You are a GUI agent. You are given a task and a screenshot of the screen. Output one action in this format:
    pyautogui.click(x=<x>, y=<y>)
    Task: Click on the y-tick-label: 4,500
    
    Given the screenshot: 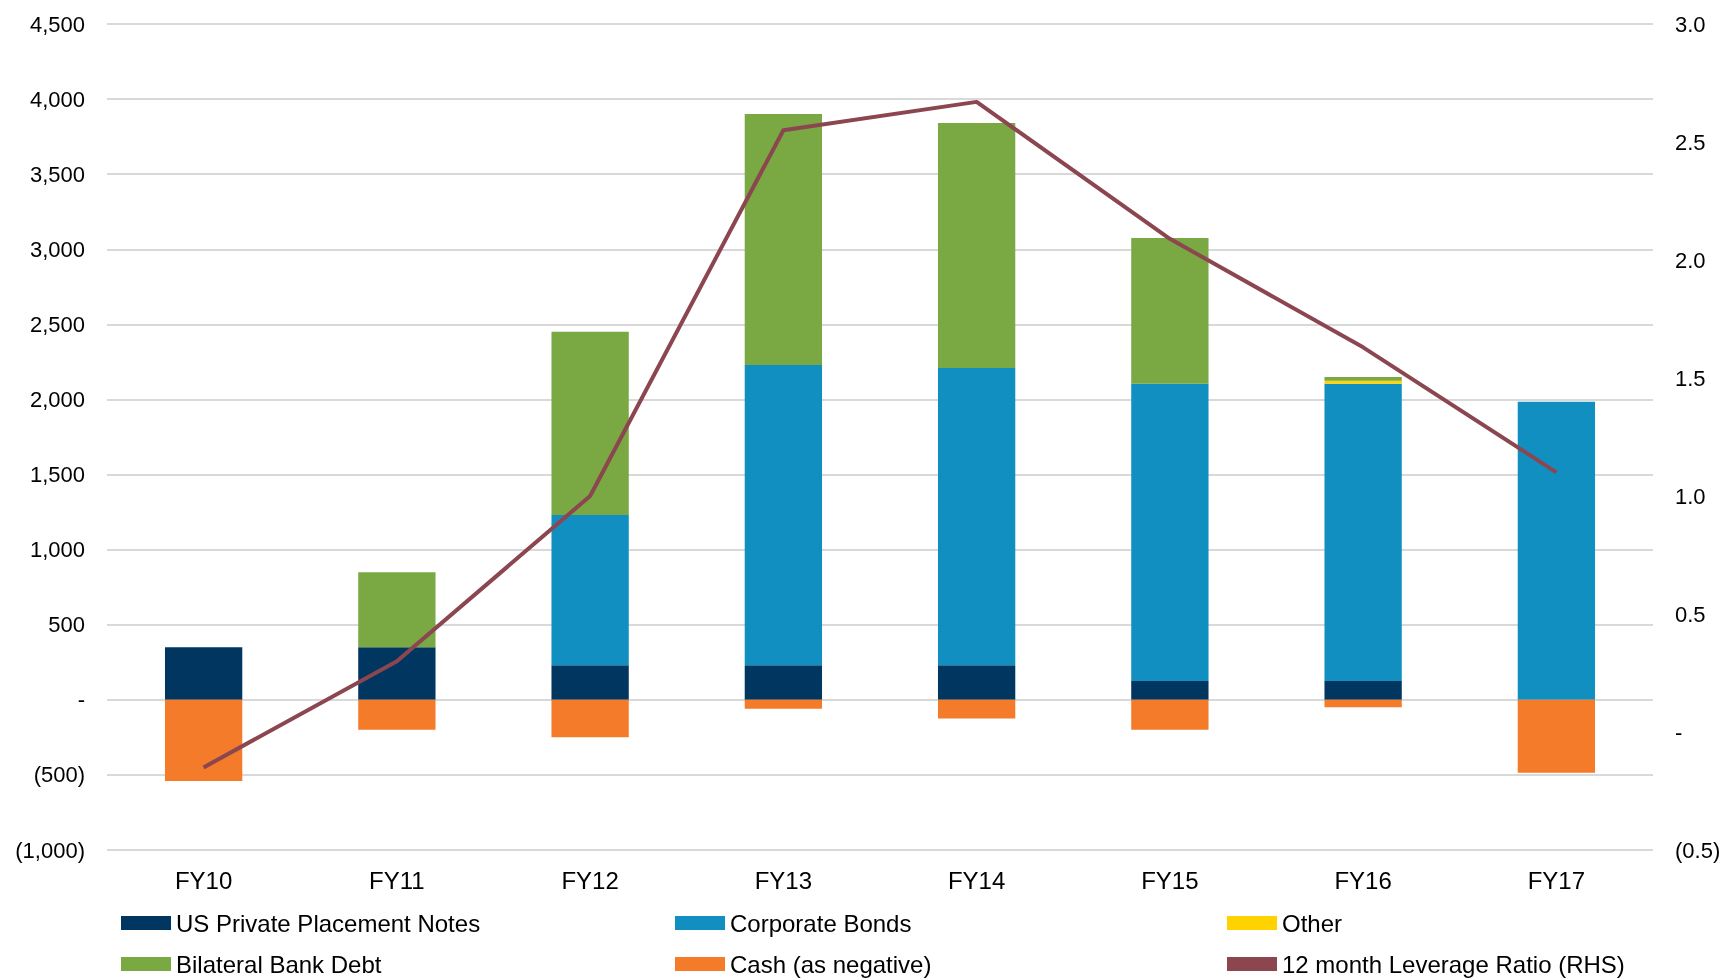 What is the action you would take?
    pyautogui.click(x=57, y=24)
    